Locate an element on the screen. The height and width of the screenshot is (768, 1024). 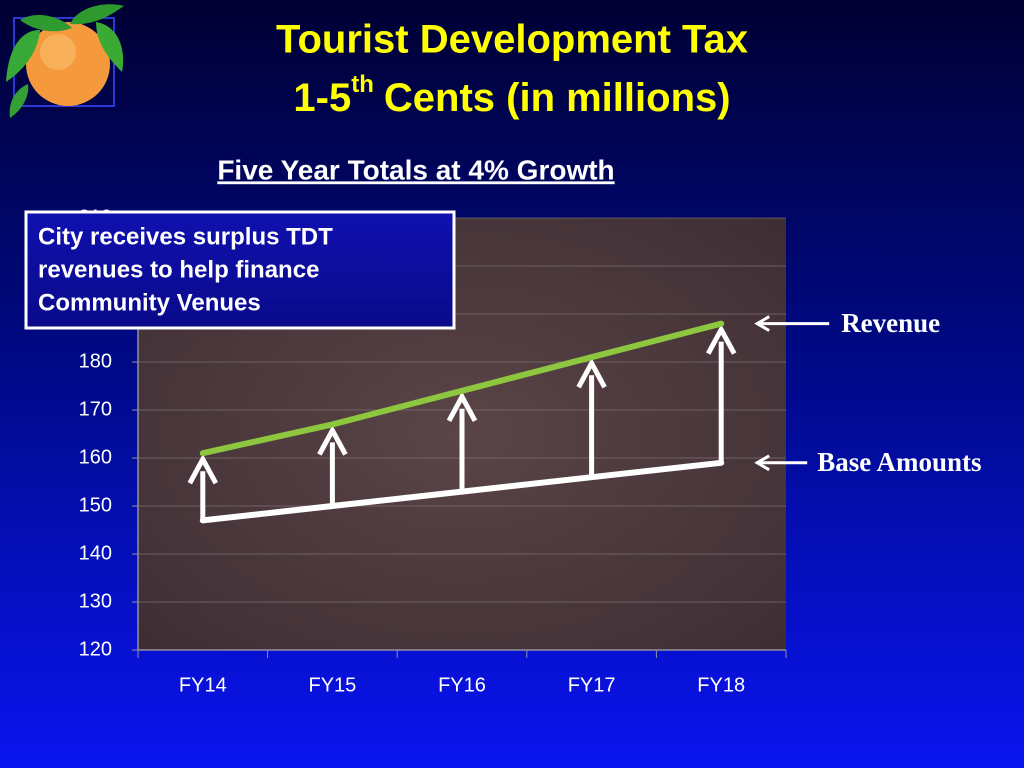
legend-label: Revenue is located at coordinates (890, 323).